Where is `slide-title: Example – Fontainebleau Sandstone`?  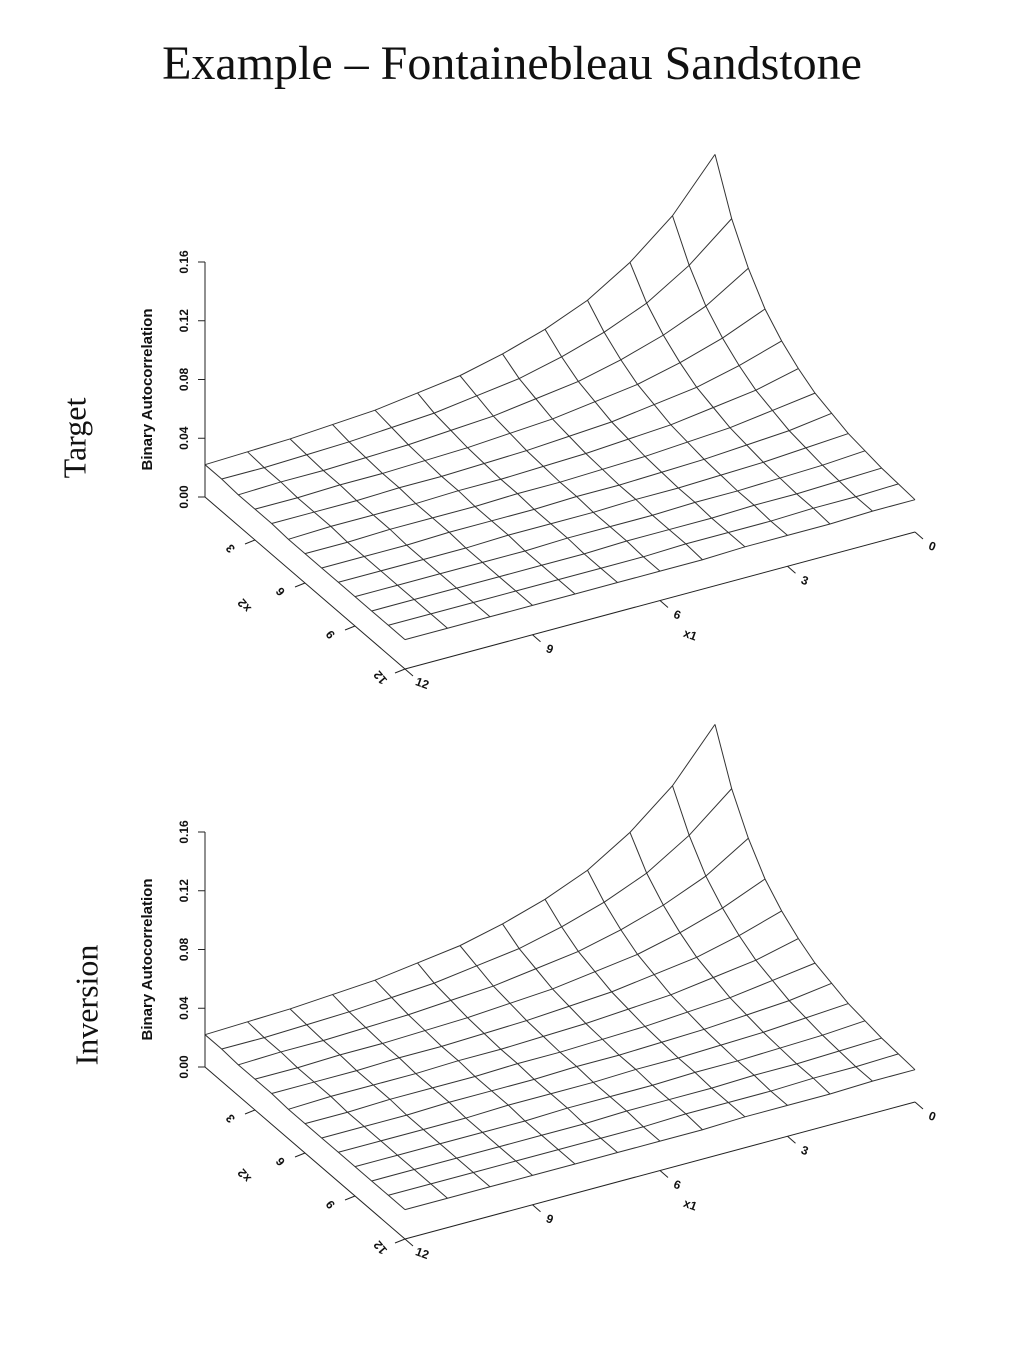
slide-title: Example – Fontainebleau Sandstone is located at coordinates (512, 63).